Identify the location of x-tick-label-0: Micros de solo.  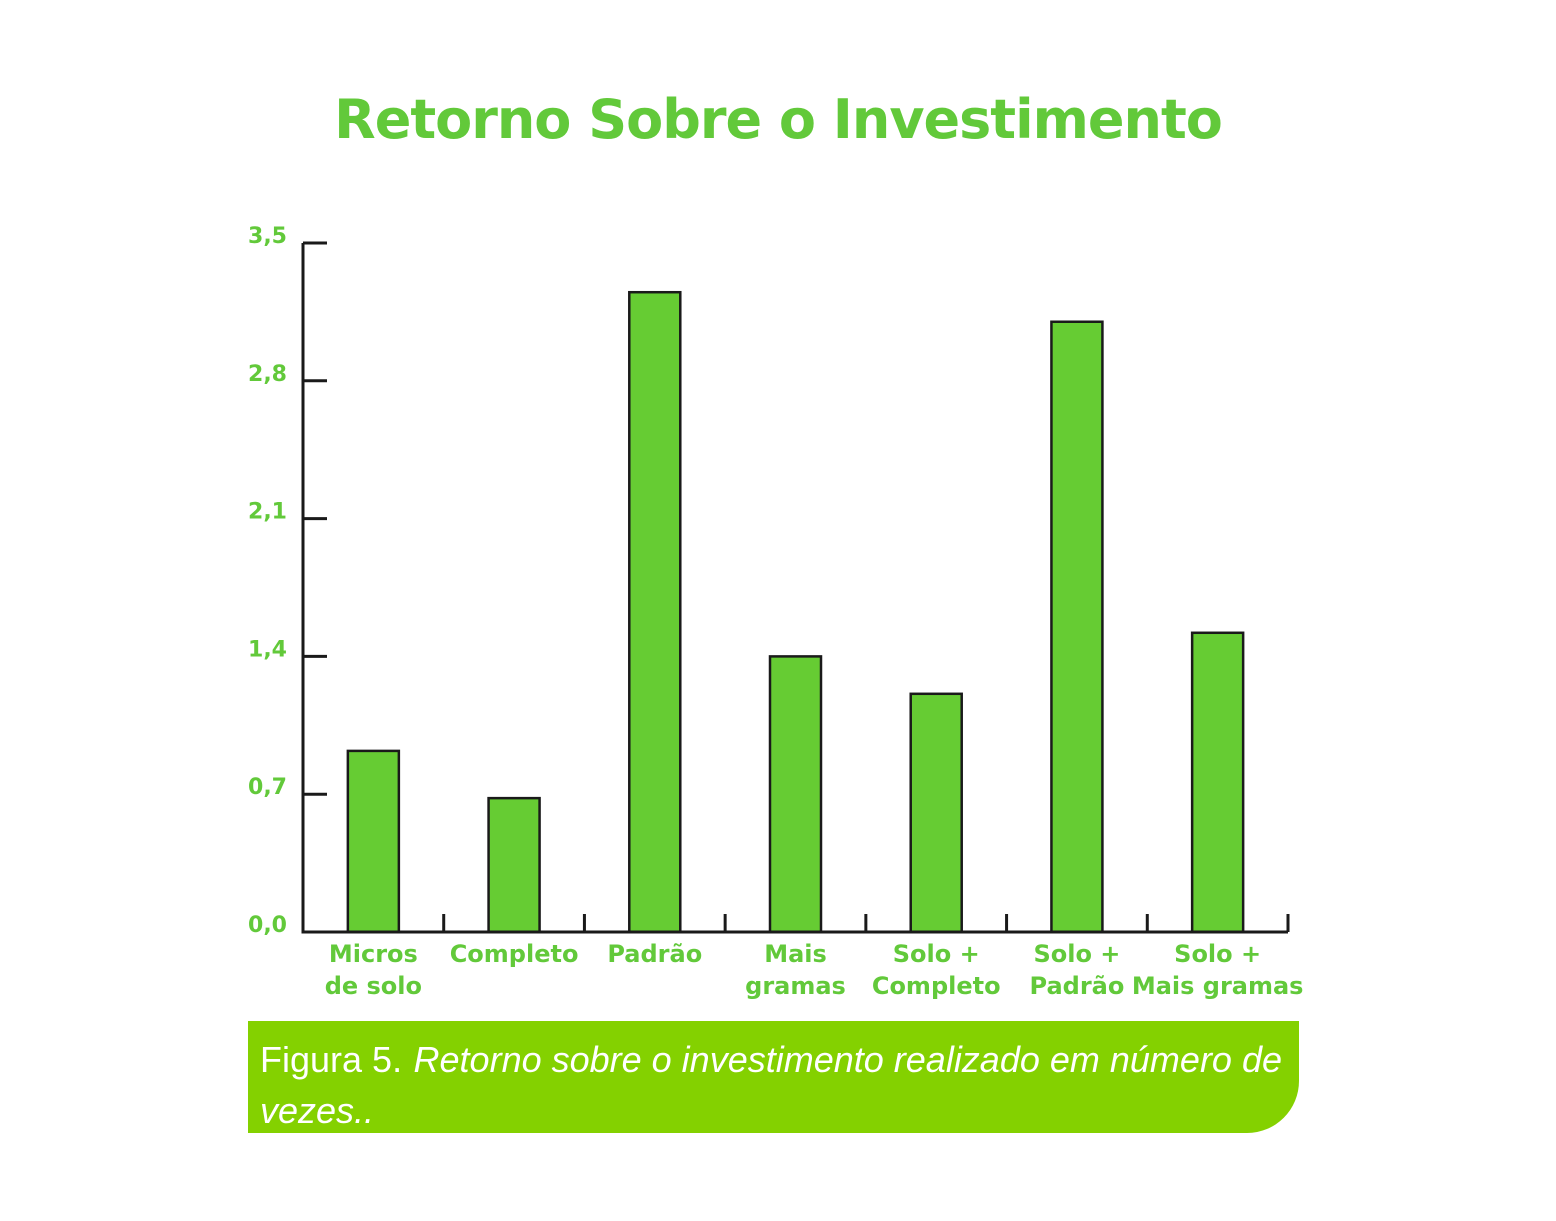
(373, 970).